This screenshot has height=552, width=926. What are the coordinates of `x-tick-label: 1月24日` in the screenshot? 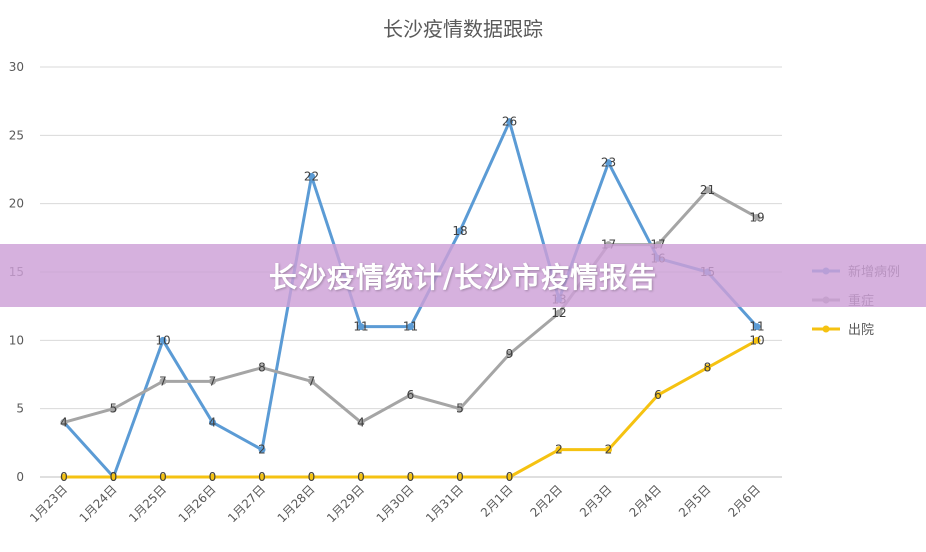 It's located at (98, 503).